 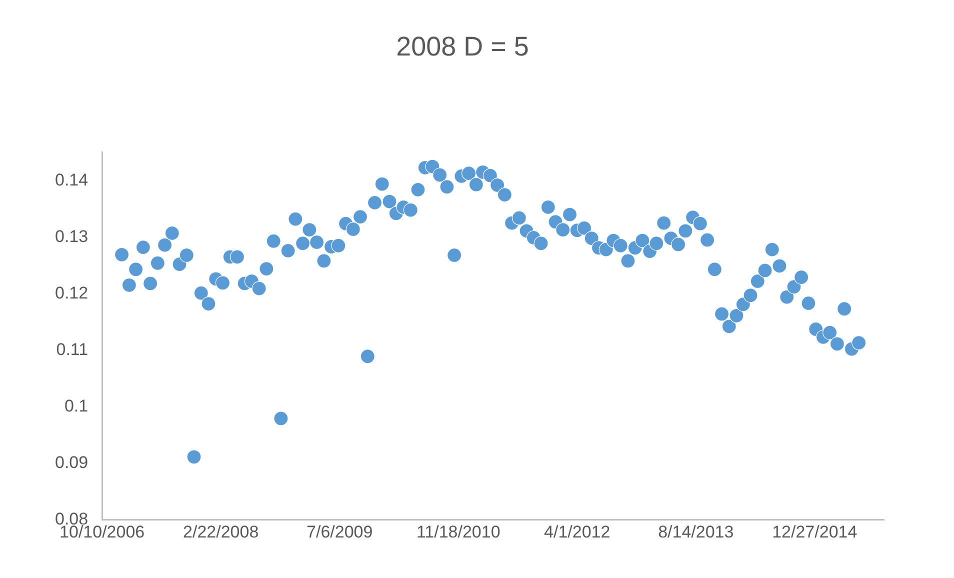 I want to click on y-tick-label: 0.12, so click(x=71, y=292).